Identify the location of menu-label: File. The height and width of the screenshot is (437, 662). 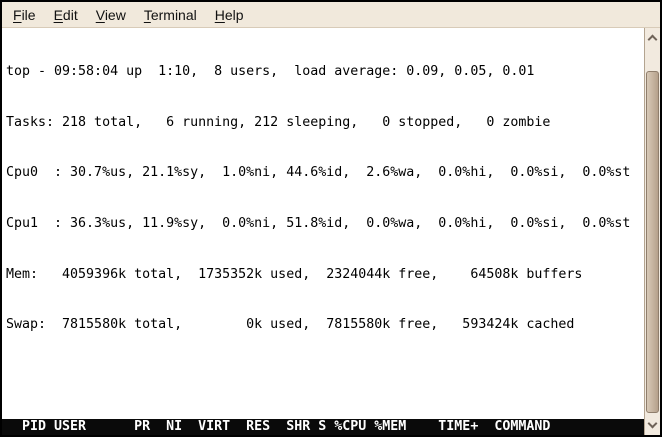
(24, 14).